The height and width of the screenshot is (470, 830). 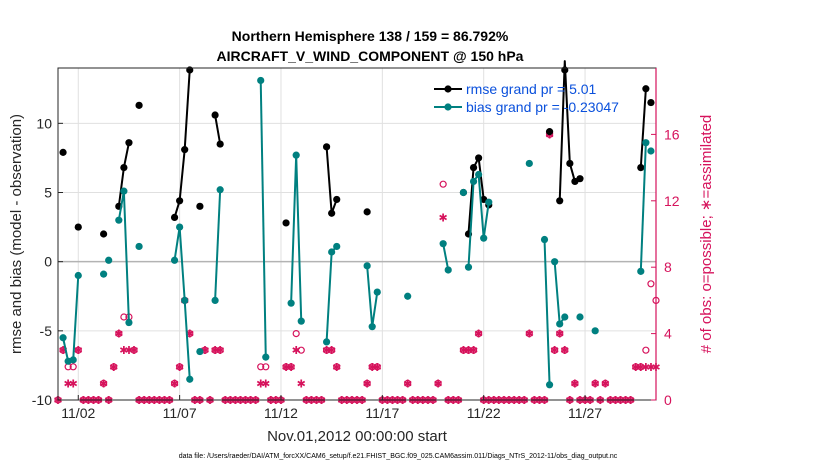 What do you see at coordinates (16, 234) in the screenshot?
I see `y-axis-label: rmse and bias (model - observation)` at bounding box center [16, 234].